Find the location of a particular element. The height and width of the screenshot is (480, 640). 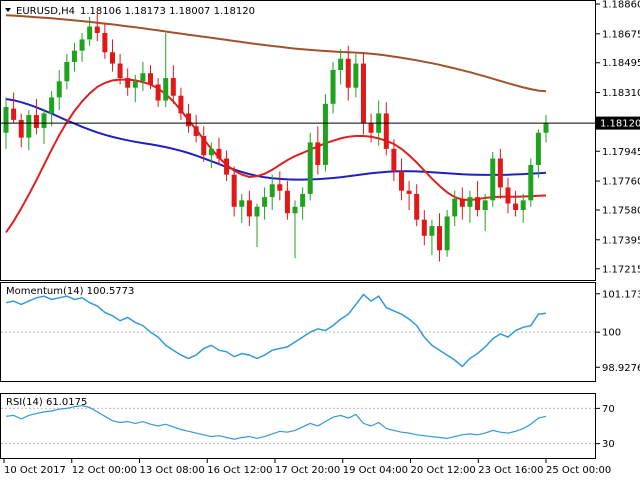

chart-symbol-title: EURUSD,H4 is located at coordinates (45, 11).